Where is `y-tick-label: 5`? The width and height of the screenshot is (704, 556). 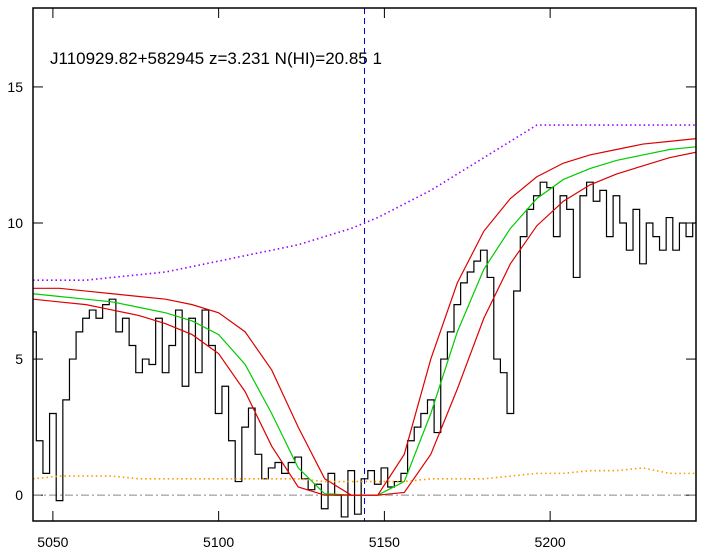
y-tick-label: 5 is located at coordinates (19, 359).